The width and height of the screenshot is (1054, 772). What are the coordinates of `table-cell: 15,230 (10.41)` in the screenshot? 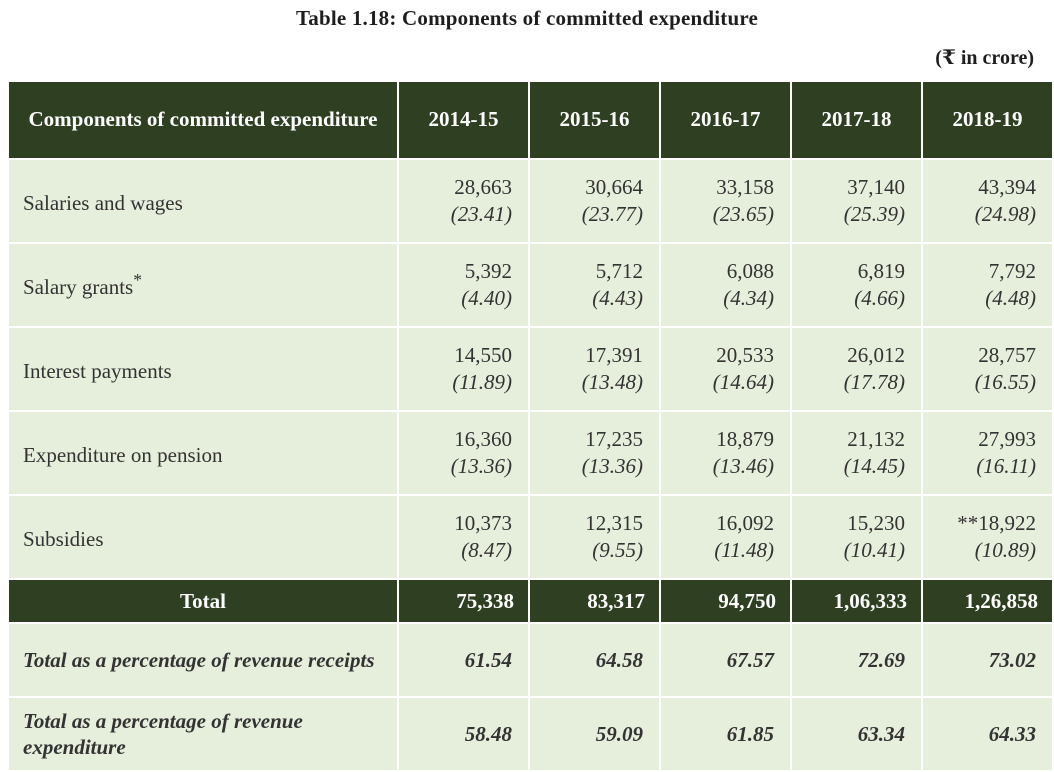 It's located at (856, 537).